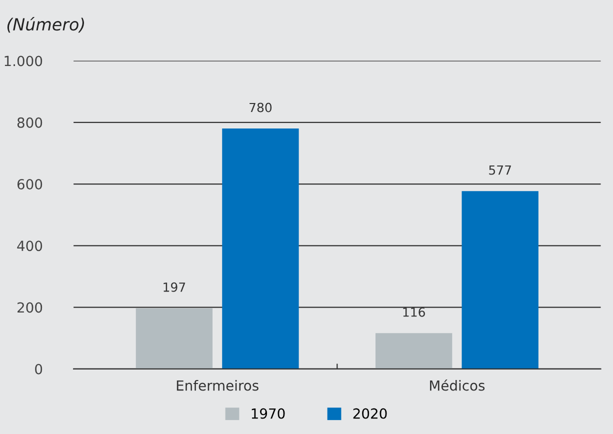 Image resolution: width=613 pixels, height=434 pixels. What do you see at coordinates (500, 170) in the screenshot?
I see `data-label: 577` at bounding box center [500, 170].